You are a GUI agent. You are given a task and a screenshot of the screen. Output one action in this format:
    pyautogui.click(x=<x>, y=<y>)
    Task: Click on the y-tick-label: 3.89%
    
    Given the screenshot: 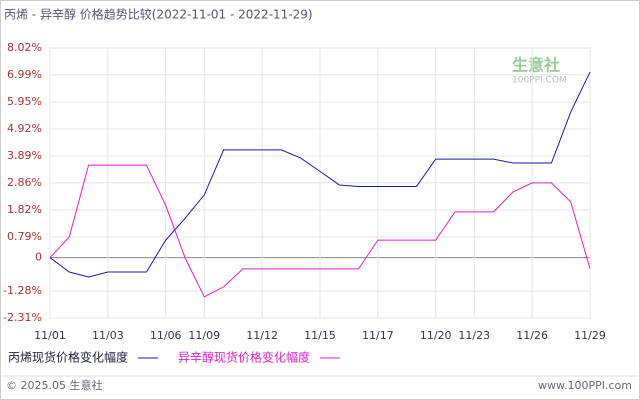 What is the action you would take?
    pyautogui.click(x=24, y=155)
    